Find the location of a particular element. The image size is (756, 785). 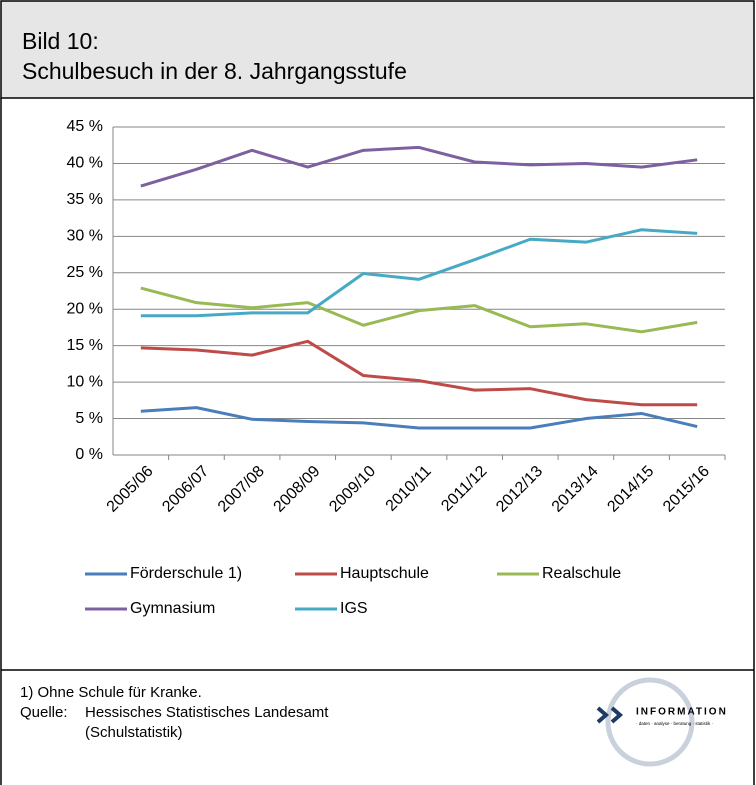

logo-ring is located at coordinates (650, 722).